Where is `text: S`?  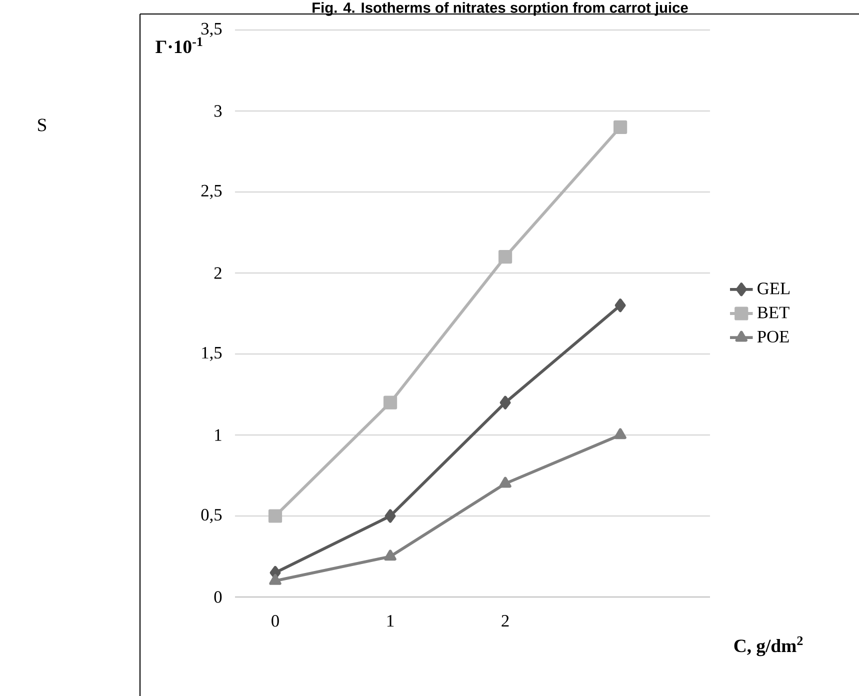
text: S is located at coordinates (42, 125).